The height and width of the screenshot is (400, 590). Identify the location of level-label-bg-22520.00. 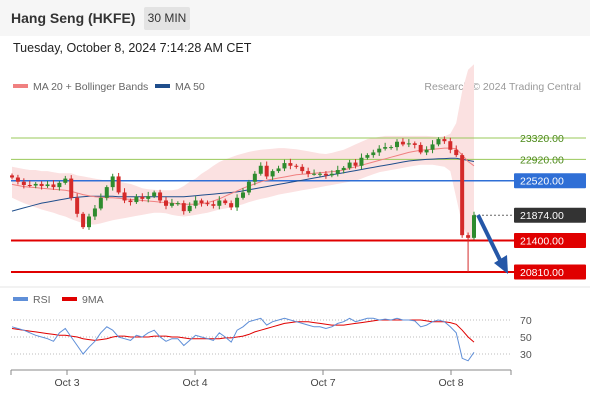
(550, 181).